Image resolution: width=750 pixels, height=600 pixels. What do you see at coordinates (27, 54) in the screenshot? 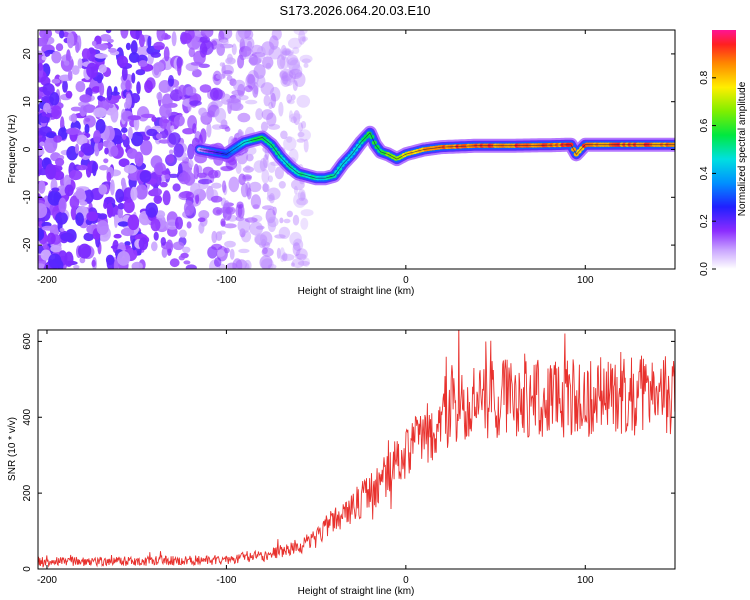
I see `spectrogram-y-tick-label: 20` at bounding box center [27, 54].